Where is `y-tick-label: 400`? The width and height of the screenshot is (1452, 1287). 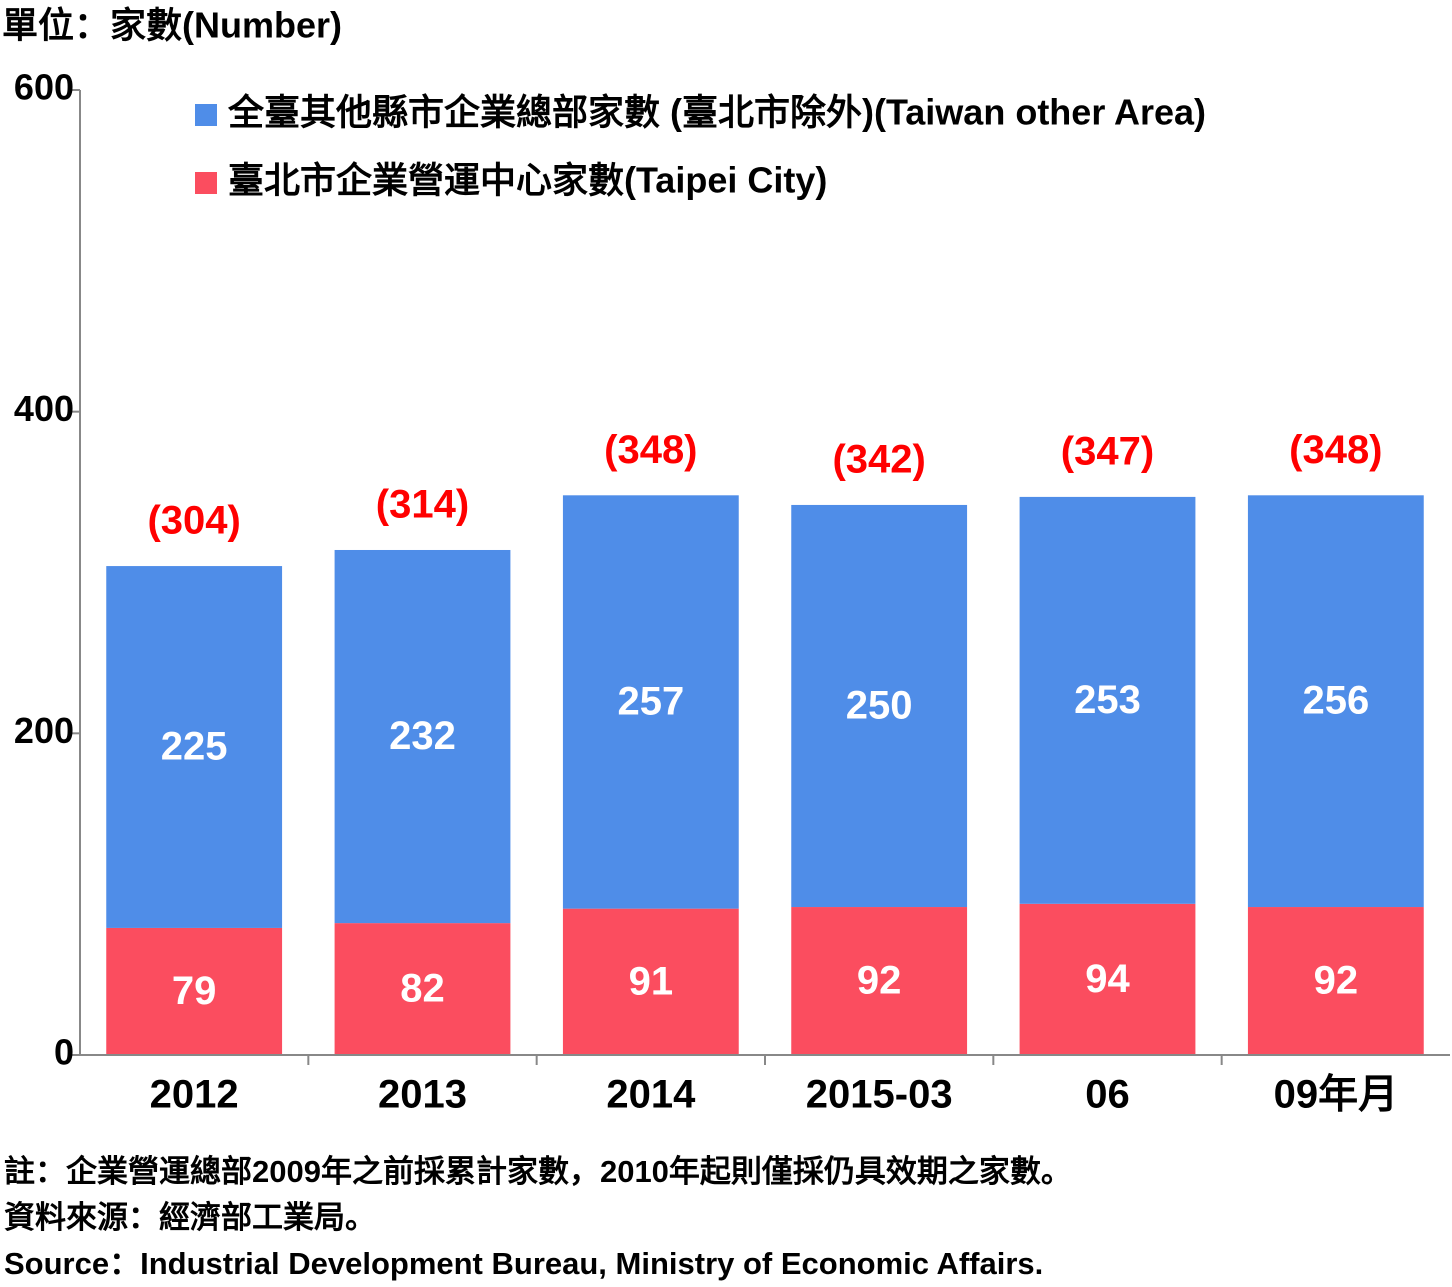
y-tick-label: 400 is located at coordinates (44, 408).